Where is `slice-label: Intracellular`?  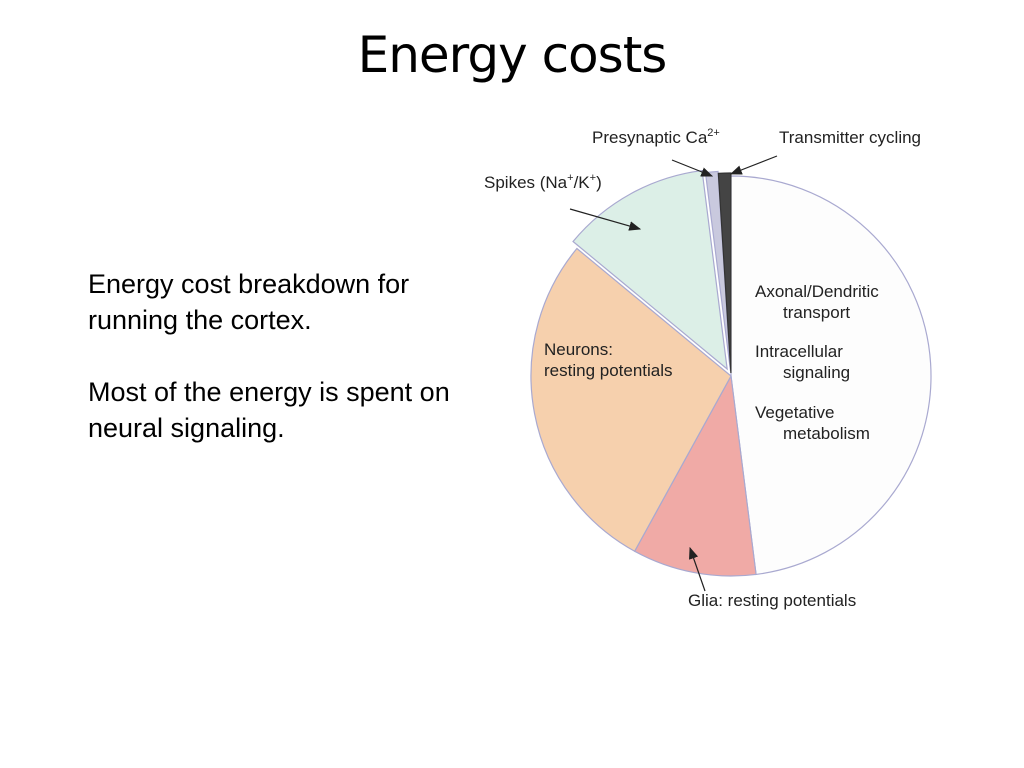
slice-label: Intracellular is located at coordinates (799, 351).